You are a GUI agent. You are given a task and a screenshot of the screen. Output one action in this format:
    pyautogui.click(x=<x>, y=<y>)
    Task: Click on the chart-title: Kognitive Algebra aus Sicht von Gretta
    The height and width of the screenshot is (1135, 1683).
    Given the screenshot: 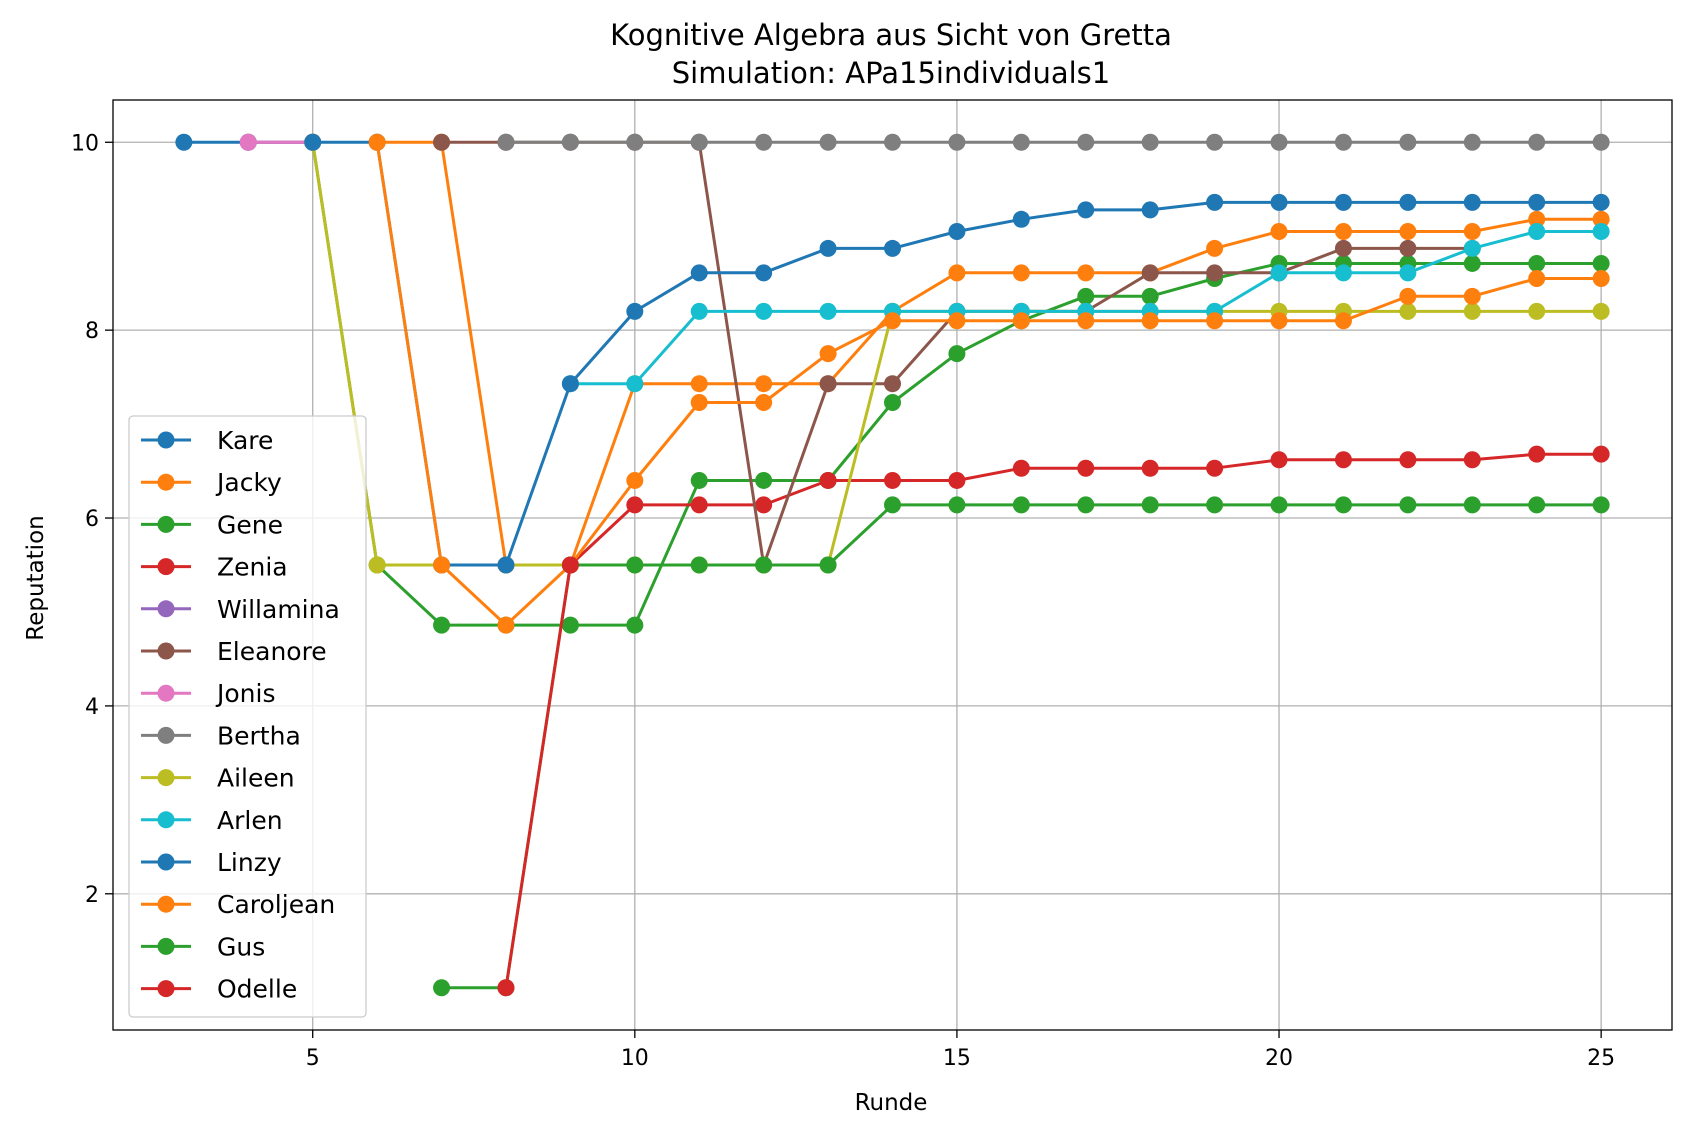 What is the action you would take?
    pyautogui.click(x=891, y=35)
    